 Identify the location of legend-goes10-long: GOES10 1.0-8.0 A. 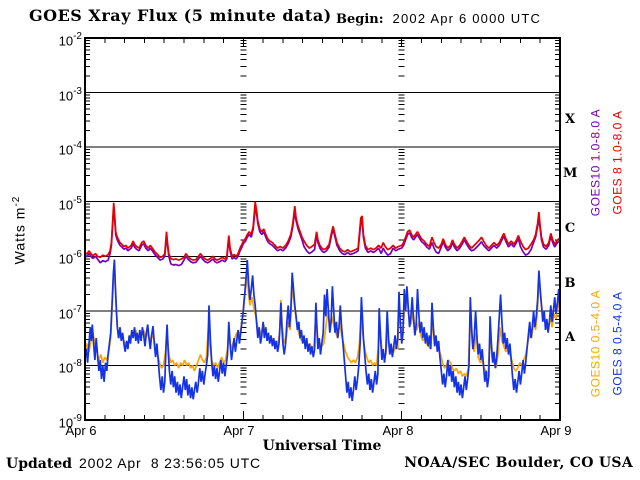
(595, 162).